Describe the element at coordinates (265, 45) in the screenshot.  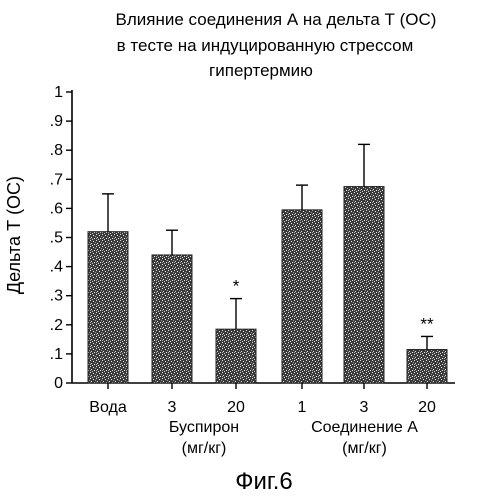
I see `chart-title-line-2: в тесте на индуцированную стрессом` at that location.